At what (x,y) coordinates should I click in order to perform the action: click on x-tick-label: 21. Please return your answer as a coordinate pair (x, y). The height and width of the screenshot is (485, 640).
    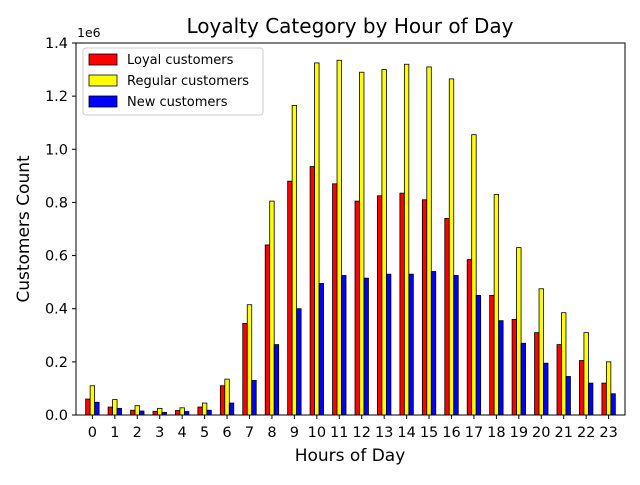
    Looking at the image, I should click on (563, 433).